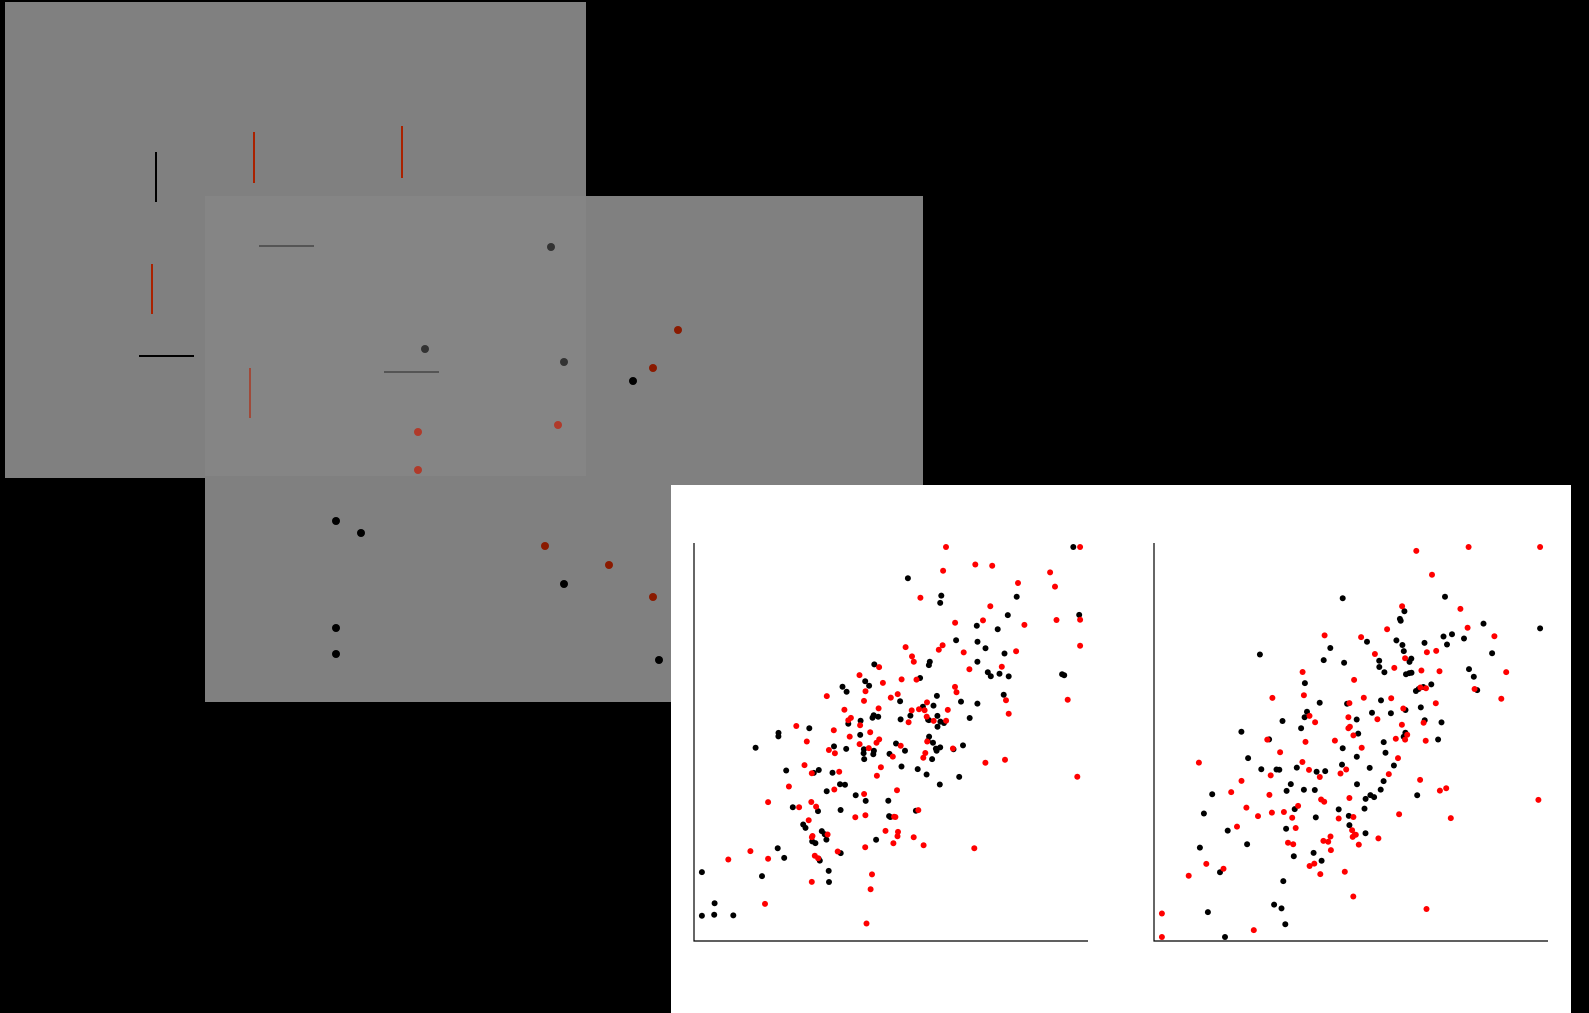  I want to click on overlap-region, so click(395, 336).